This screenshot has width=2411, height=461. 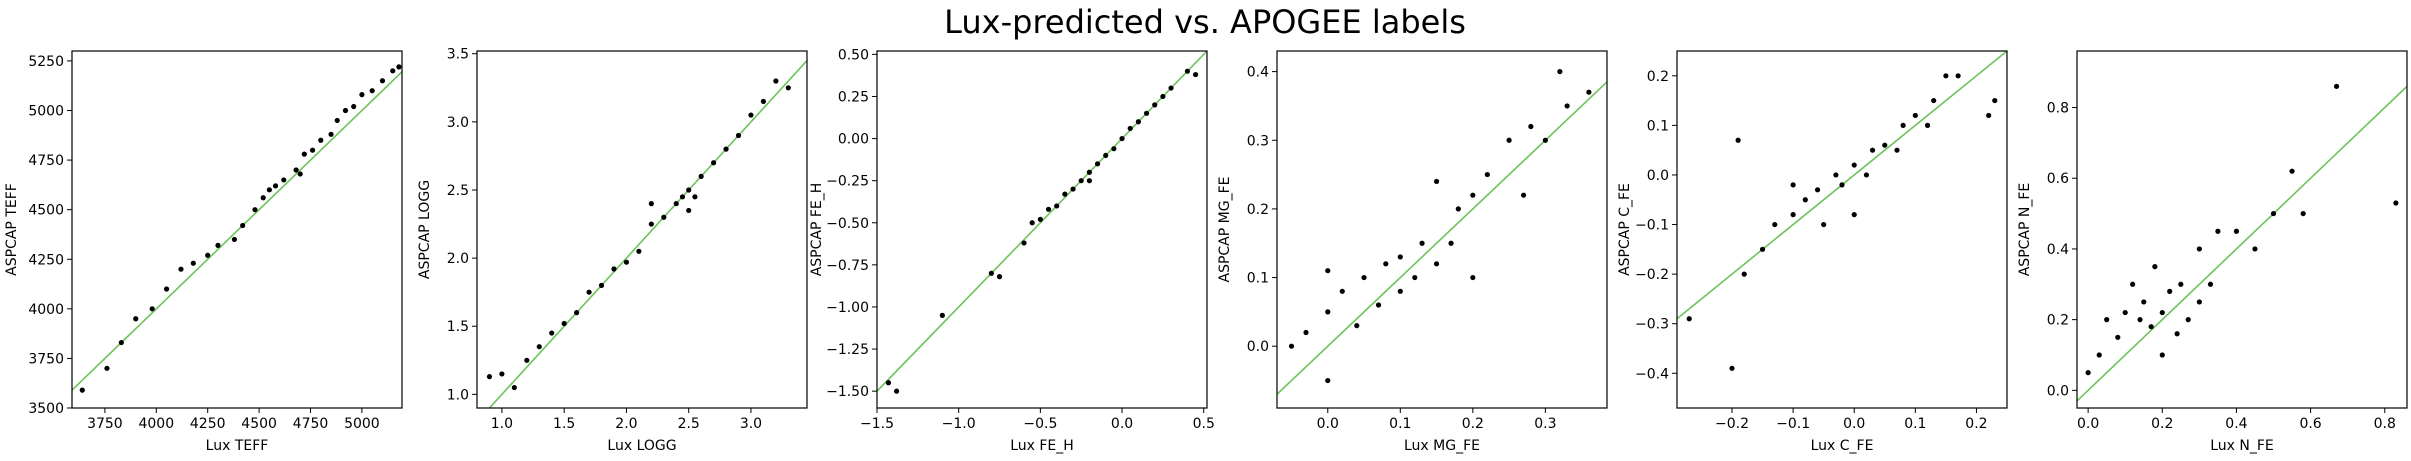 What do you see at coordinates (689, 424) in the screenshot?
I see `x-tick-label: 2.5` at bounding box center [689, 424].